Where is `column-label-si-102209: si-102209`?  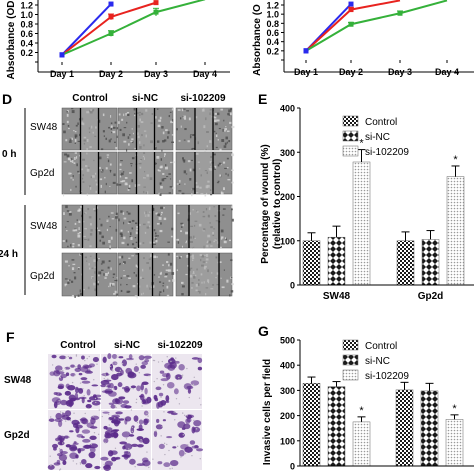 column-label-si-102209: si-102209 is located at coordinates (202, 98).